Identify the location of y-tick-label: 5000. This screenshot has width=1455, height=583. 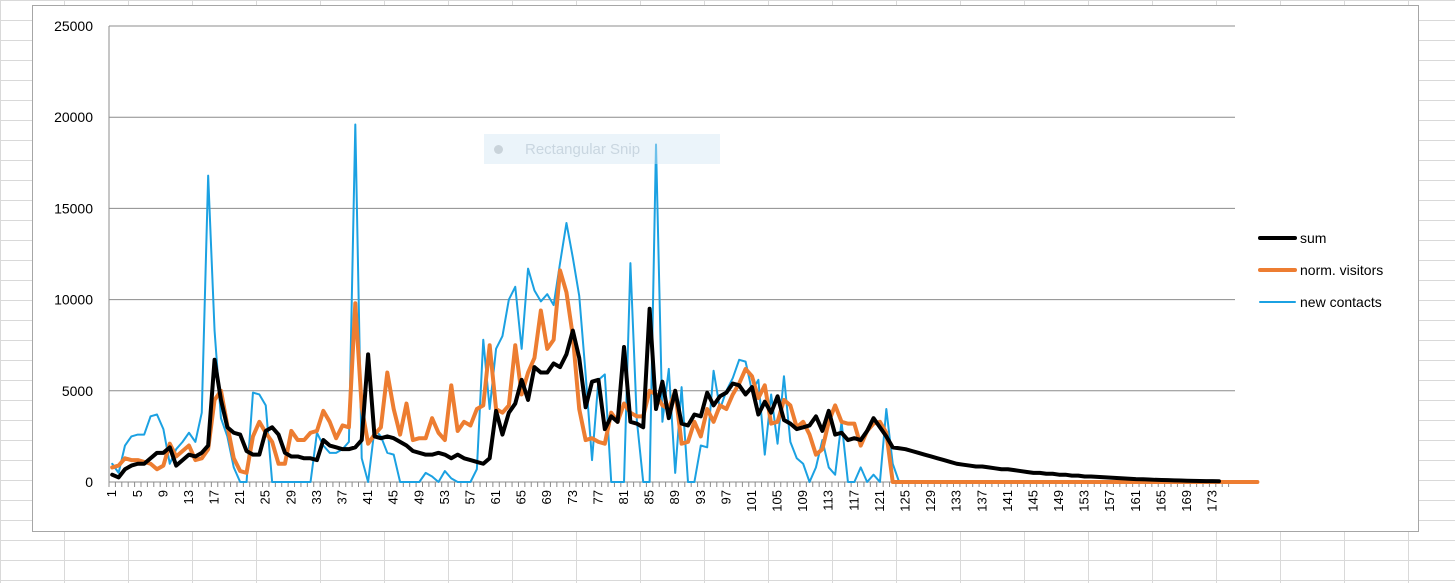
(77, 391).